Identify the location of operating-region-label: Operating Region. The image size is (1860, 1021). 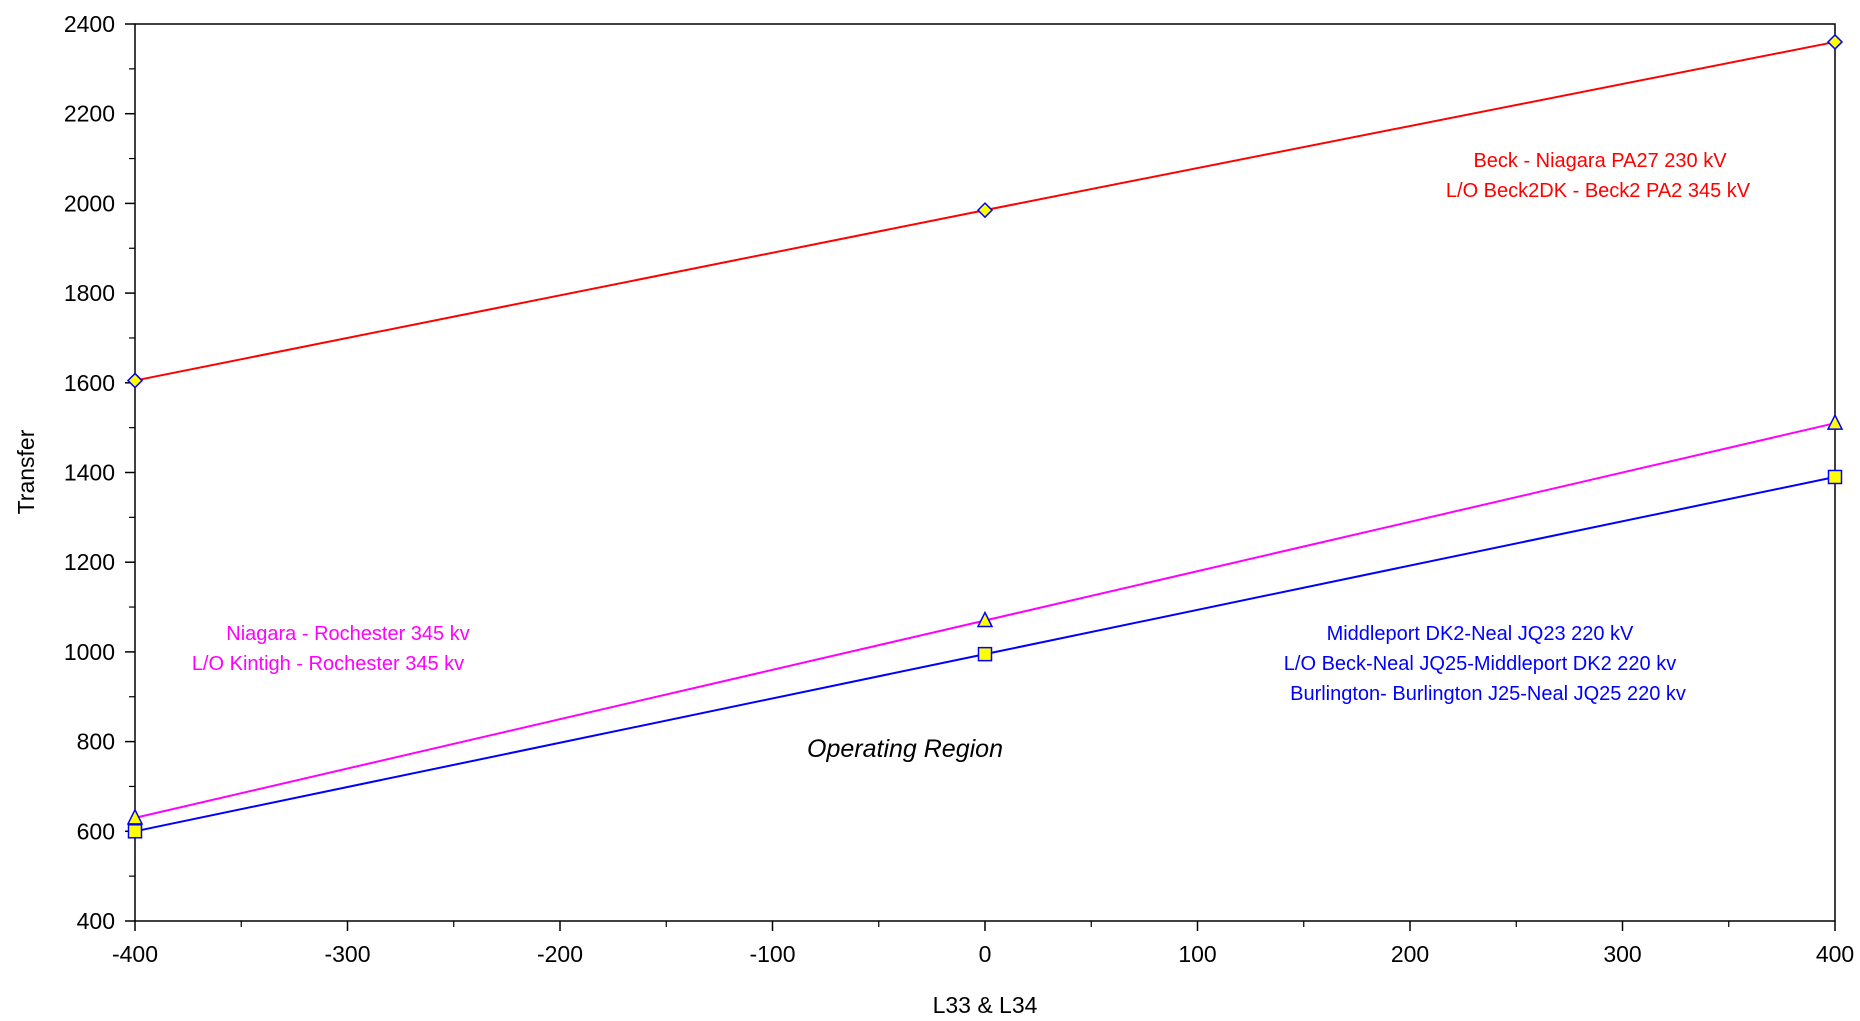
(905, 749).